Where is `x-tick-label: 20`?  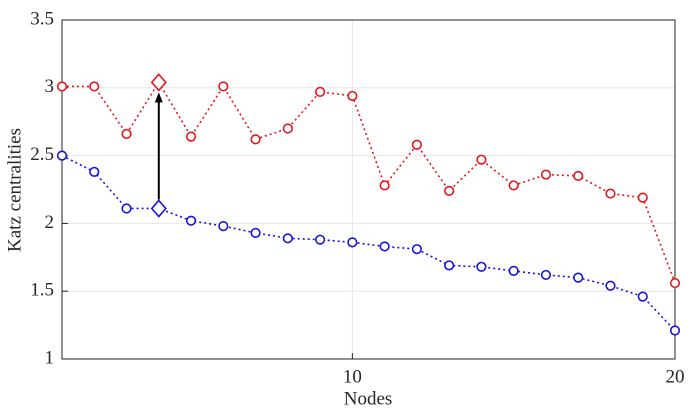
x-tick-label: 20 is located at coordinates (675, 376).